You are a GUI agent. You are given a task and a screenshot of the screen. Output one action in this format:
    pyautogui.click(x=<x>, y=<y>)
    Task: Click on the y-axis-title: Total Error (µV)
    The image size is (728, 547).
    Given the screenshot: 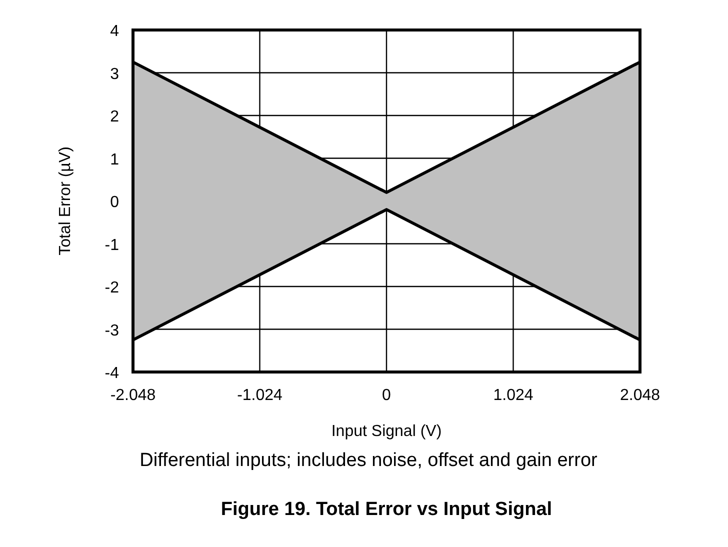 What is the action you would take?
    pyautogui.click(x=65, y=201)
    